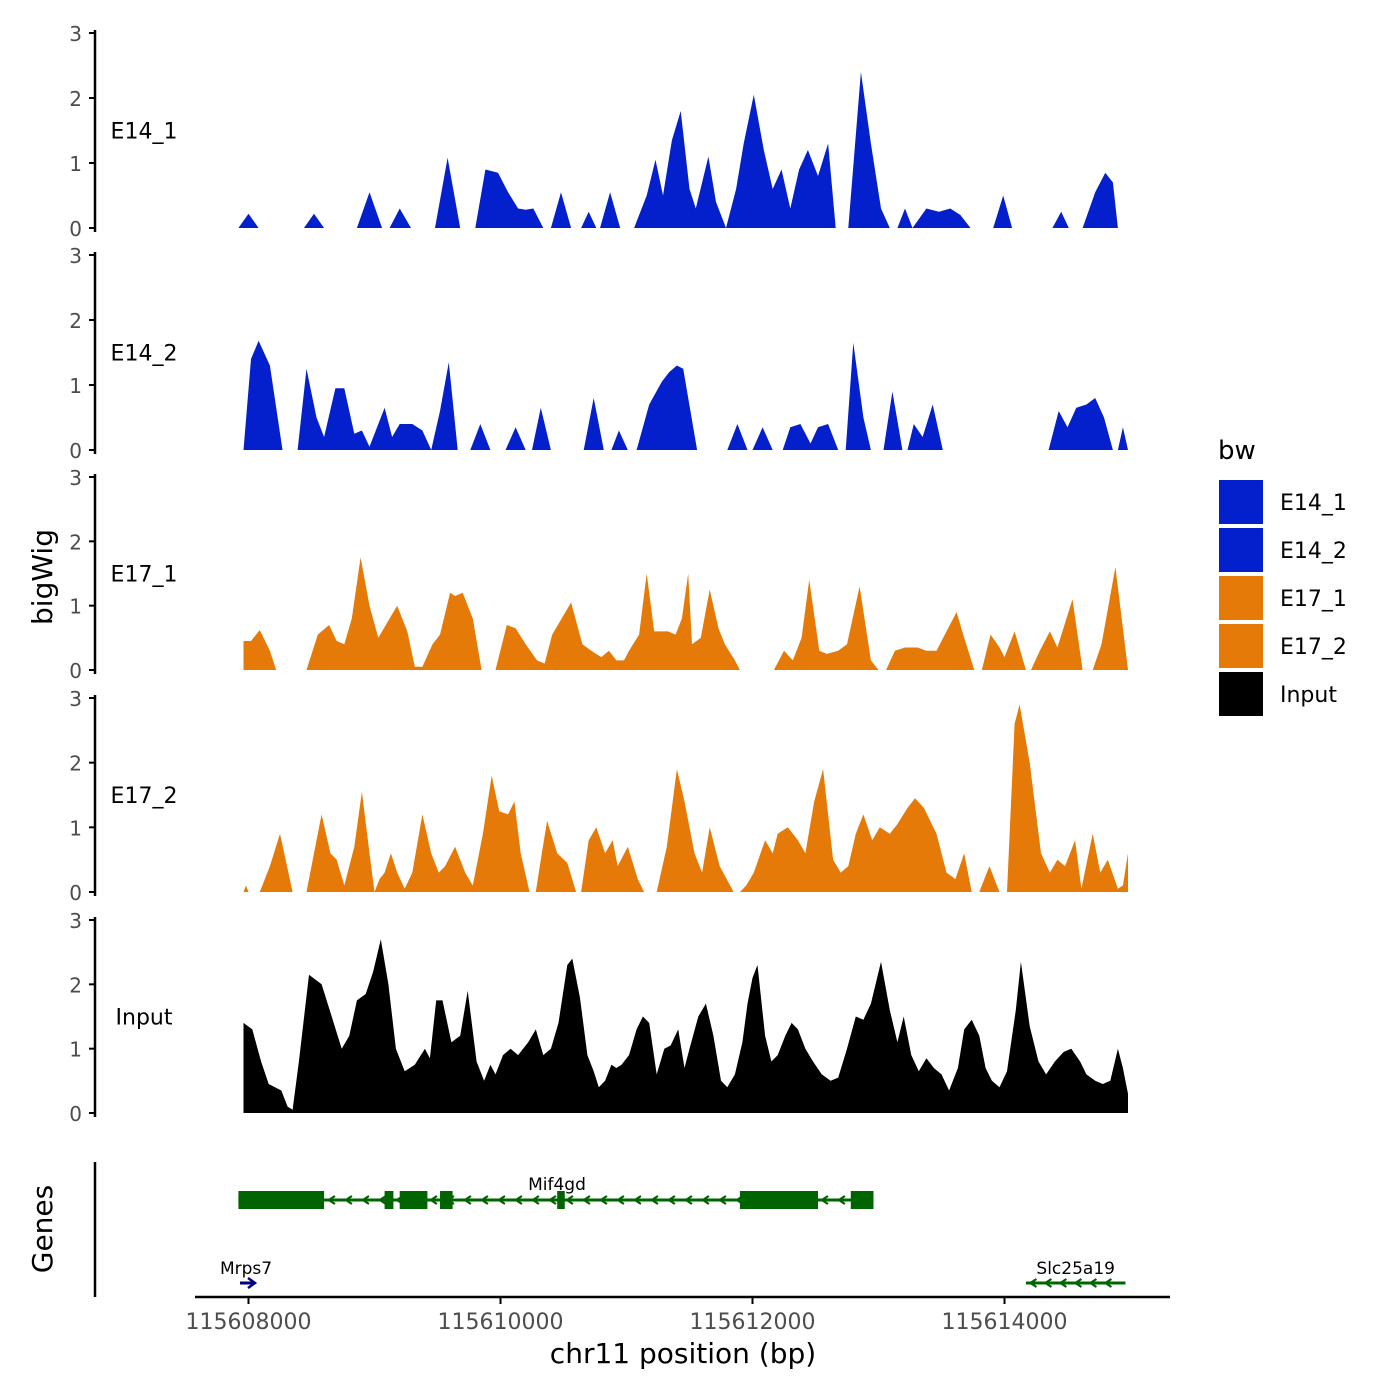  What do you see at coordinates (501, 1322) in the screenshot?
I see `x-tick-label: 115610000` at bounding box center [501, 1322].